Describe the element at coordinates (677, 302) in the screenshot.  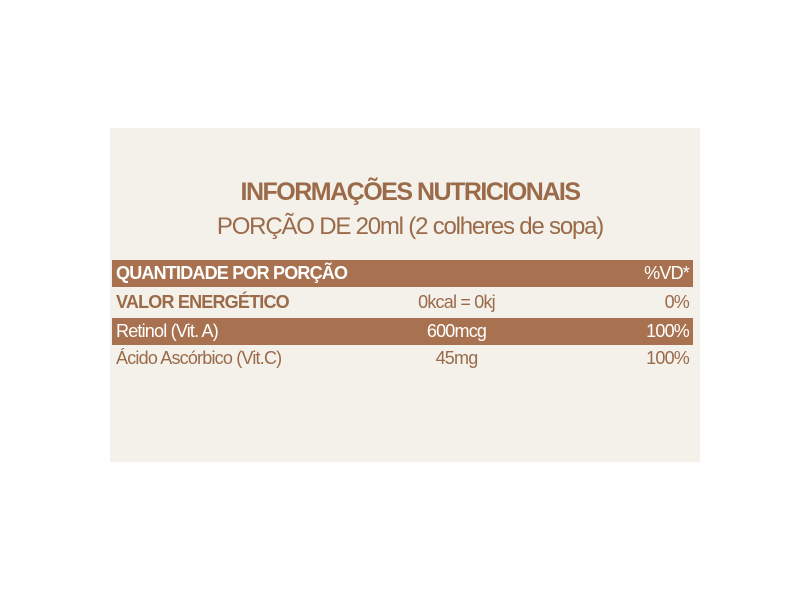
I see `row-vd: 0%` at that location.